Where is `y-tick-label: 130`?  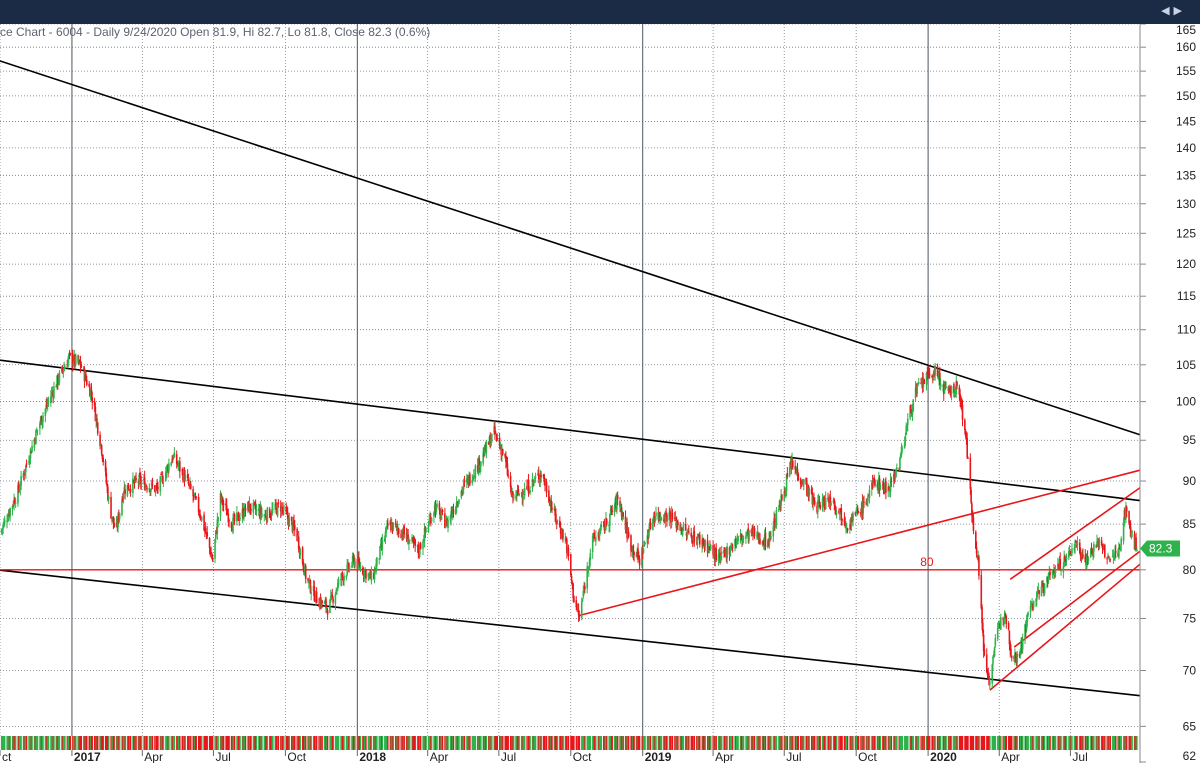
y-tick-label: 130 is located at coordinates (1186, 204).